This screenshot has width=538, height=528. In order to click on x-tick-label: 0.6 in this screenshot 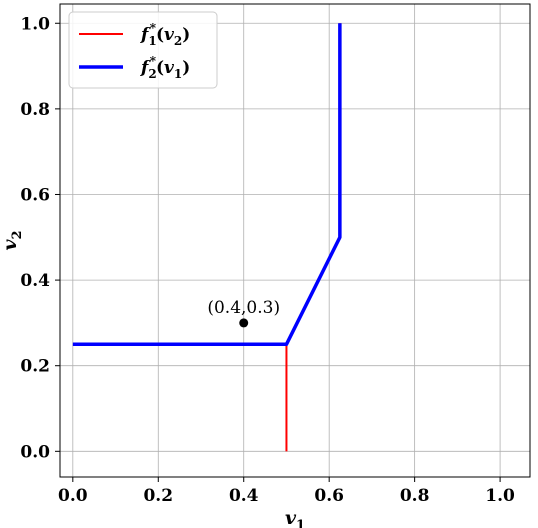, I will do `click(329, 496)`.